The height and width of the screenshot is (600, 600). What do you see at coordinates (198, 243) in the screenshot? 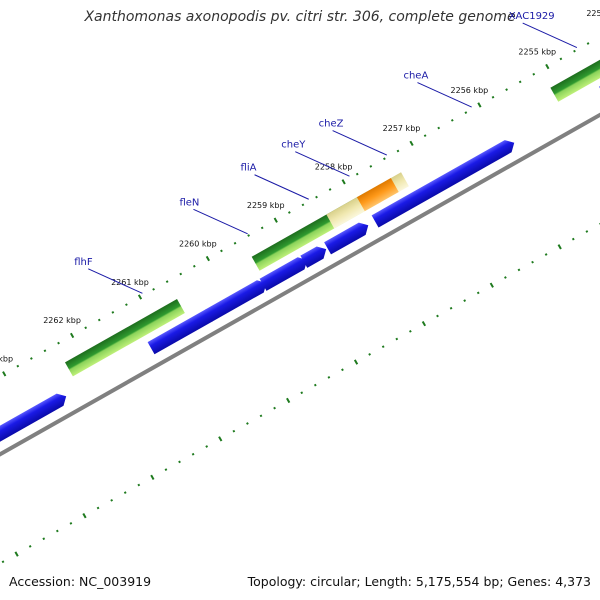
I see `kbp-label: 2260 kbp` at bounding box center [198, 243].